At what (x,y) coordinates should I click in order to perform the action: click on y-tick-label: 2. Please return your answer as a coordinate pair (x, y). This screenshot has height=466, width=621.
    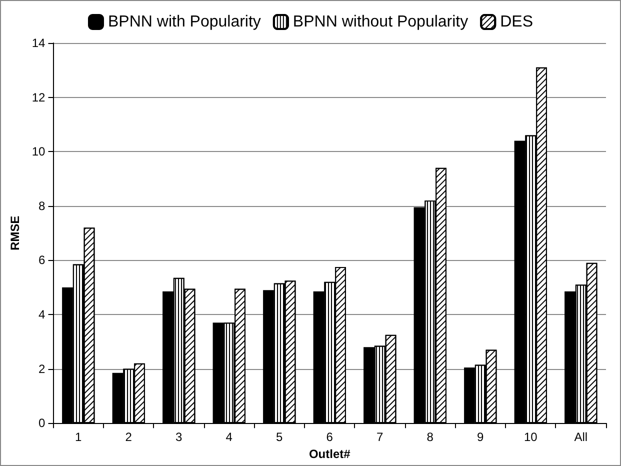
    Looking at the image, I should click on (42, 369).